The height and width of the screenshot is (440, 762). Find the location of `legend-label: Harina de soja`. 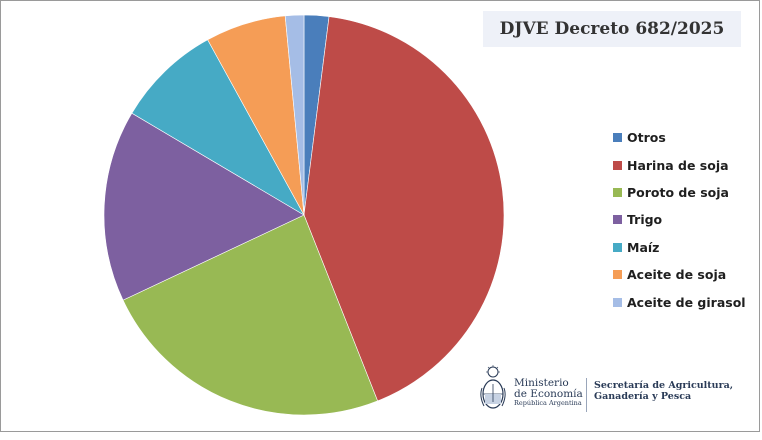

legend-label: Harina de soja is located at coordinates (678, 165).